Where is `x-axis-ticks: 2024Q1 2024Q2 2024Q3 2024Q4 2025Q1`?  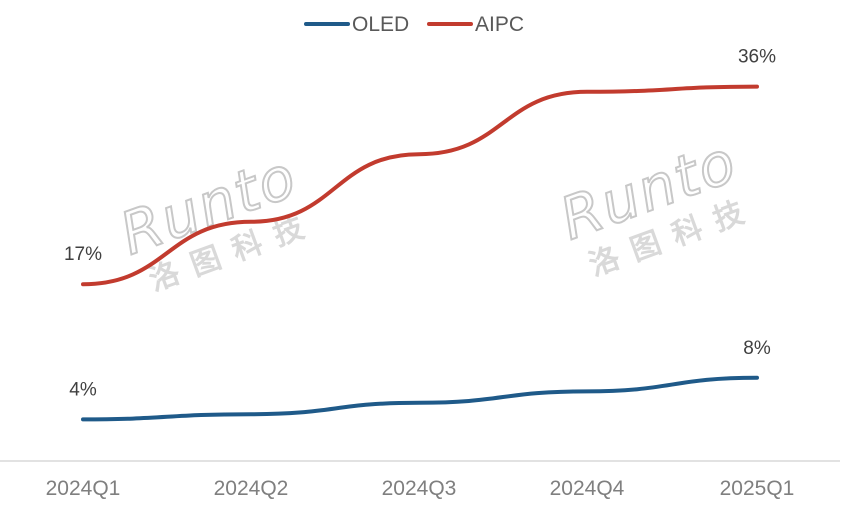
x-axis-ticks: 2024Q1 2024Q2 2024Q3 2024Q4 2025Q1 is located at coordinates (420, 488).